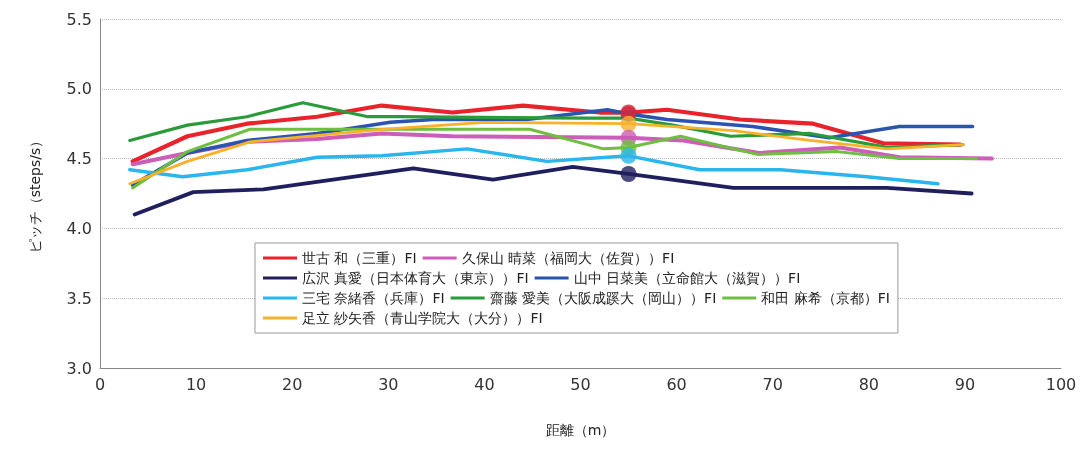  What do you see at coordinates (1061, 384) in the screenshot?
I see `x-tick-label: 100` at bounding box center [1061, 384].